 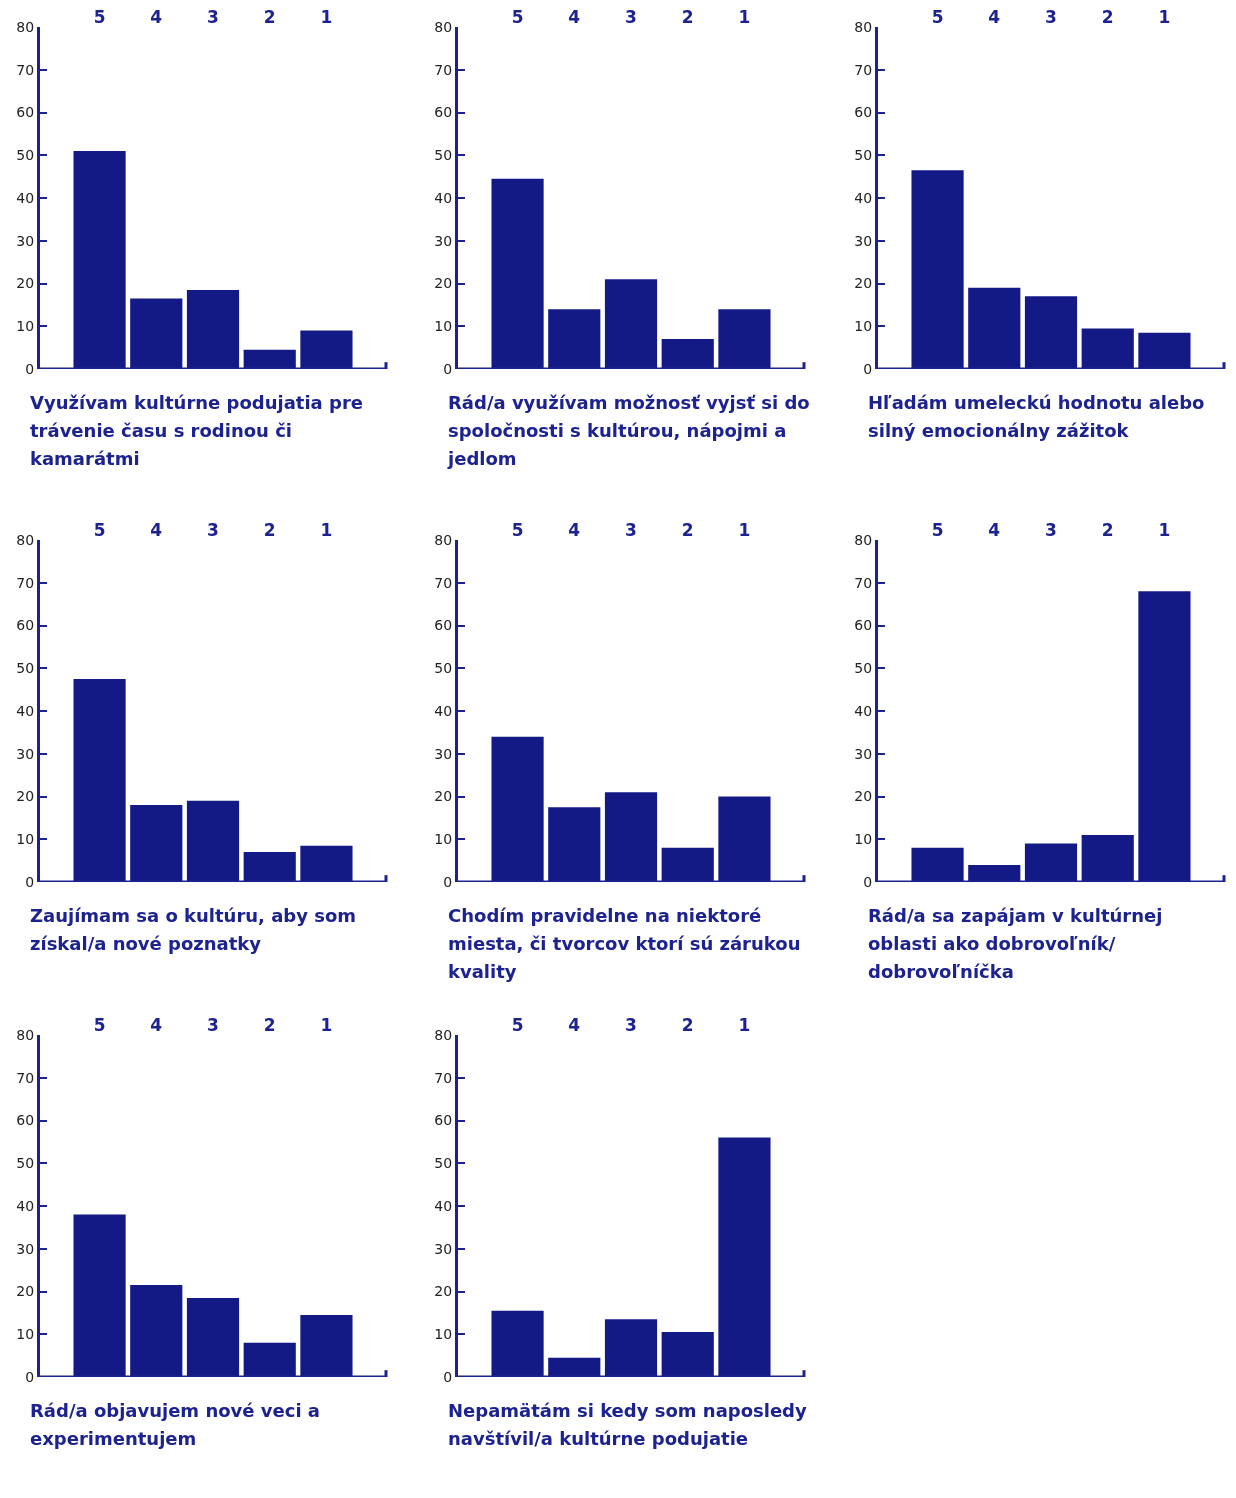 I want to click on text: Rád/a využívam možnosť vyjsť si do spoločnosti s kultúrou, nápojmi a jedlom, so click(x=629, y=431).